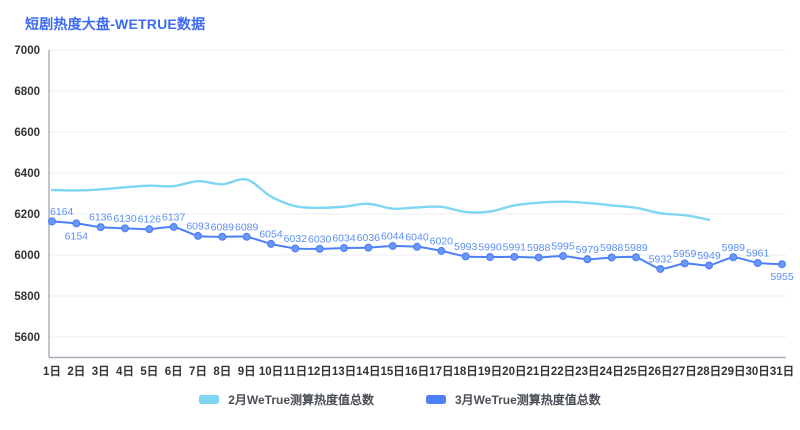 The image size is (800, 430). Describe the element at coordinates (636, 248) in the screenshot. I see `march-point-label: 5989` at that location.